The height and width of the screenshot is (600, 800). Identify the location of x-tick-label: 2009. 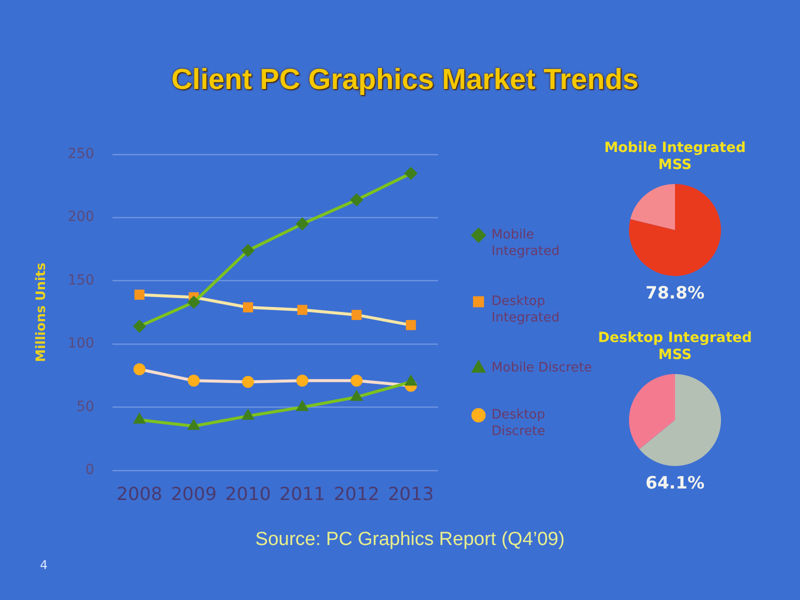
(193, 494).